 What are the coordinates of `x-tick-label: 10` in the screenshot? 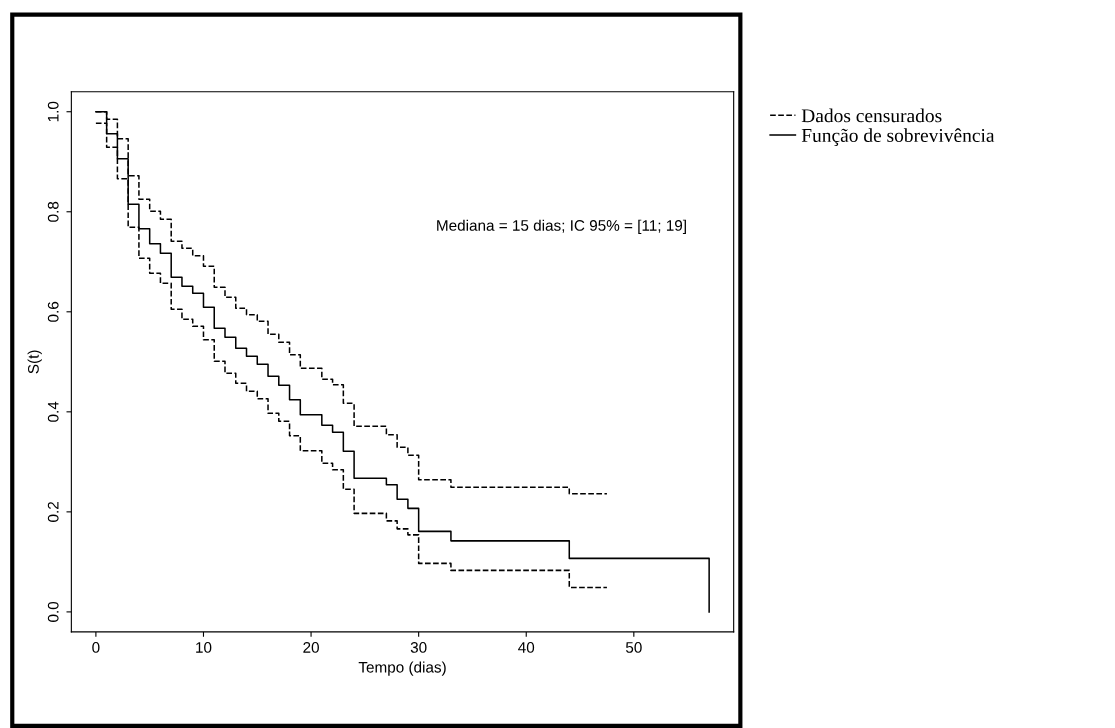 It's located at (204, 647).